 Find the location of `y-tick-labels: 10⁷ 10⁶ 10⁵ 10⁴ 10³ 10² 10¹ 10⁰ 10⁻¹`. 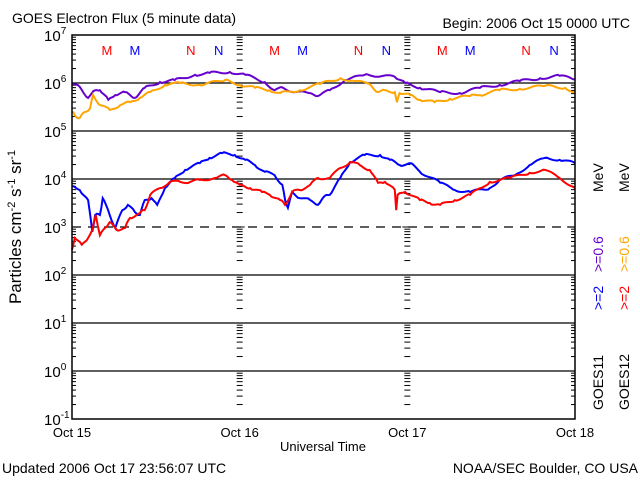

y-tick-labels: 10⁷ 10⁶ 10⁵ 10⁴ 10³ 10² 10¹ 10⁰ 10⁻¹ is located at coordinates (57, 227).